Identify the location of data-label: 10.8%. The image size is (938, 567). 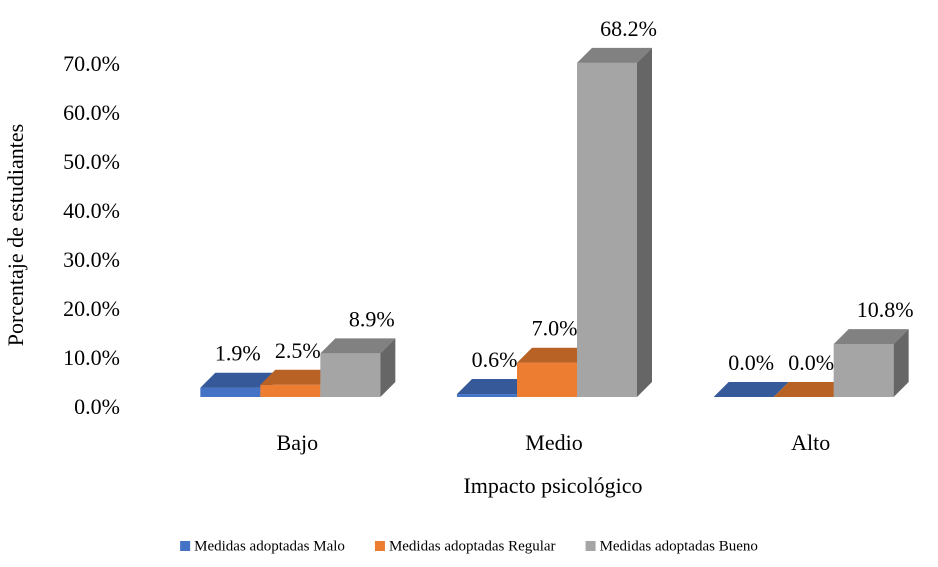
(885, 309).